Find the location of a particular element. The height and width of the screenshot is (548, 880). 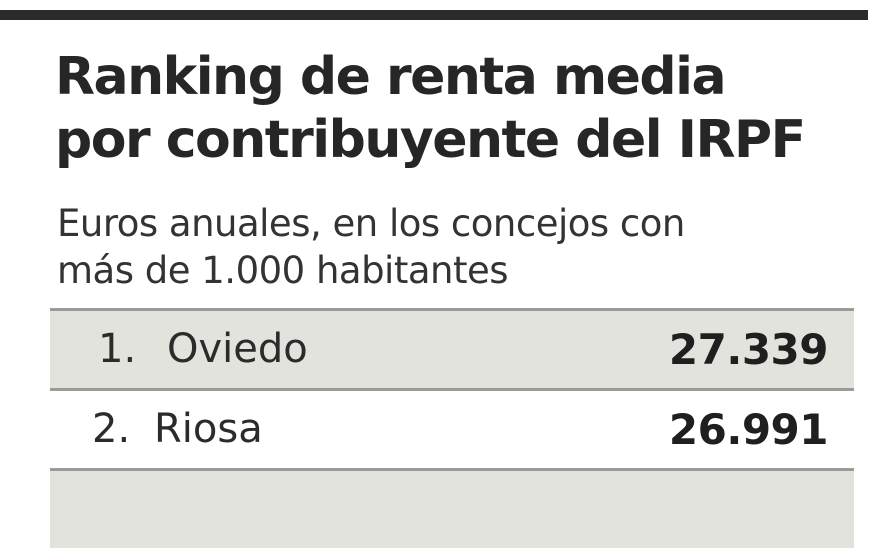

table-row: 2. Riosa 26.991 is located at coordinates (452, 428).